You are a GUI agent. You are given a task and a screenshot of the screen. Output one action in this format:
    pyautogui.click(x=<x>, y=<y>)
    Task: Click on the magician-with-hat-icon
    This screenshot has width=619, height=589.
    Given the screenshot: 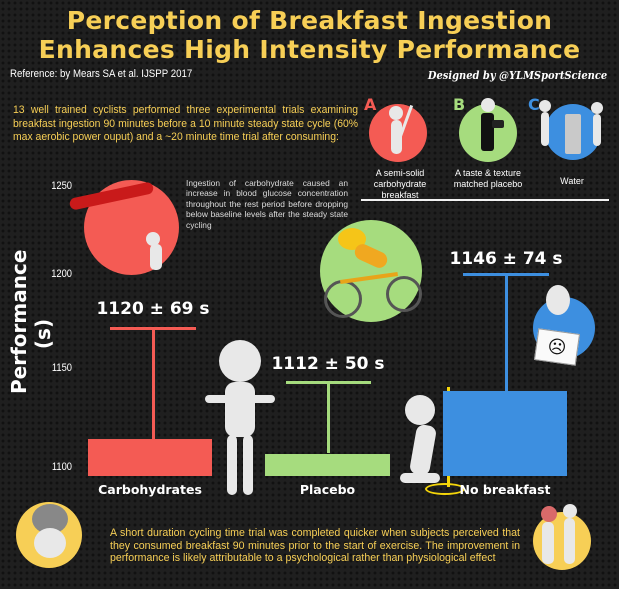 What is the action you would take?
    pyautogui.click(x=488, y=130)
    